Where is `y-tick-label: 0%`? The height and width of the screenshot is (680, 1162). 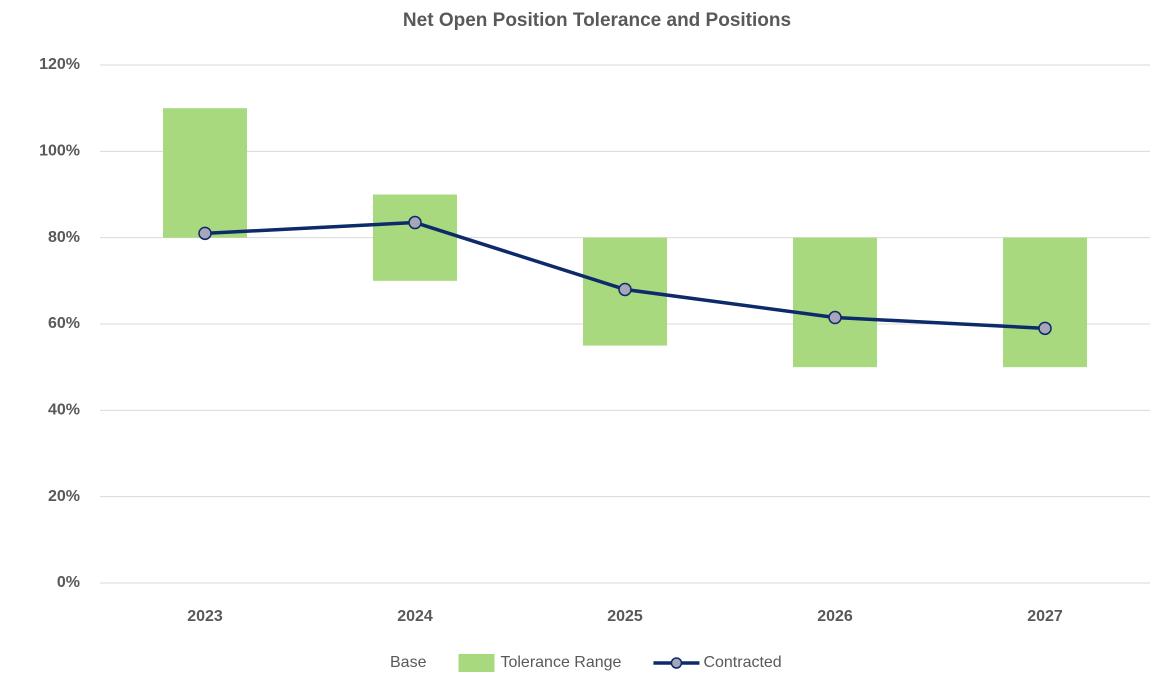
y-tick-label: 0% is located at coordinates (68, 582).